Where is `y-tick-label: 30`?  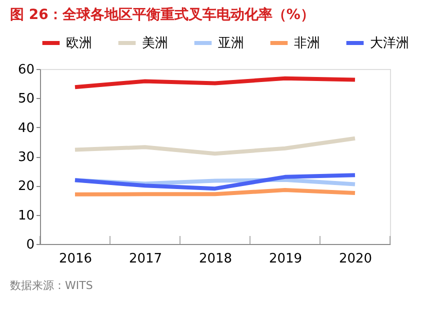
y-tick-label: 30 is located at coordinates (26, 157).